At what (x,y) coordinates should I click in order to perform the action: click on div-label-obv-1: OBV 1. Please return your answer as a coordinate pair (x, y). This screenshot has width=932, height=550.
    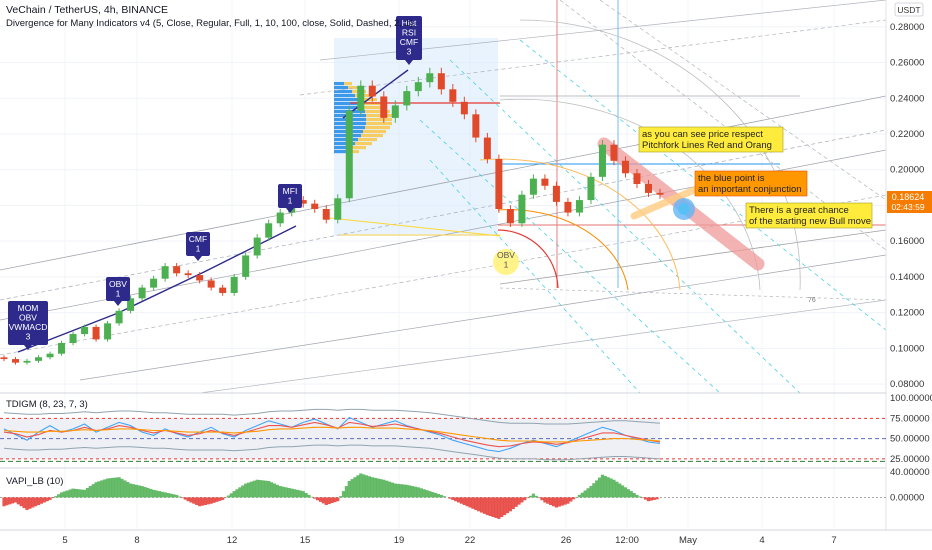
    Looking at the image, I should click on (118, 291).